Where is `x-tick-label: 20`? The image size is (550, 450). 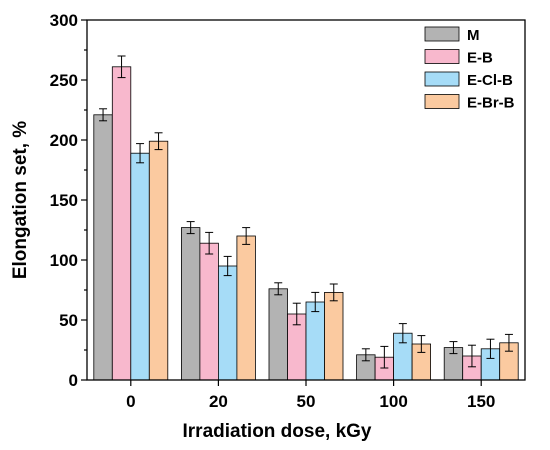
x-tick-label: 20 is located at coordinates (218, 401).